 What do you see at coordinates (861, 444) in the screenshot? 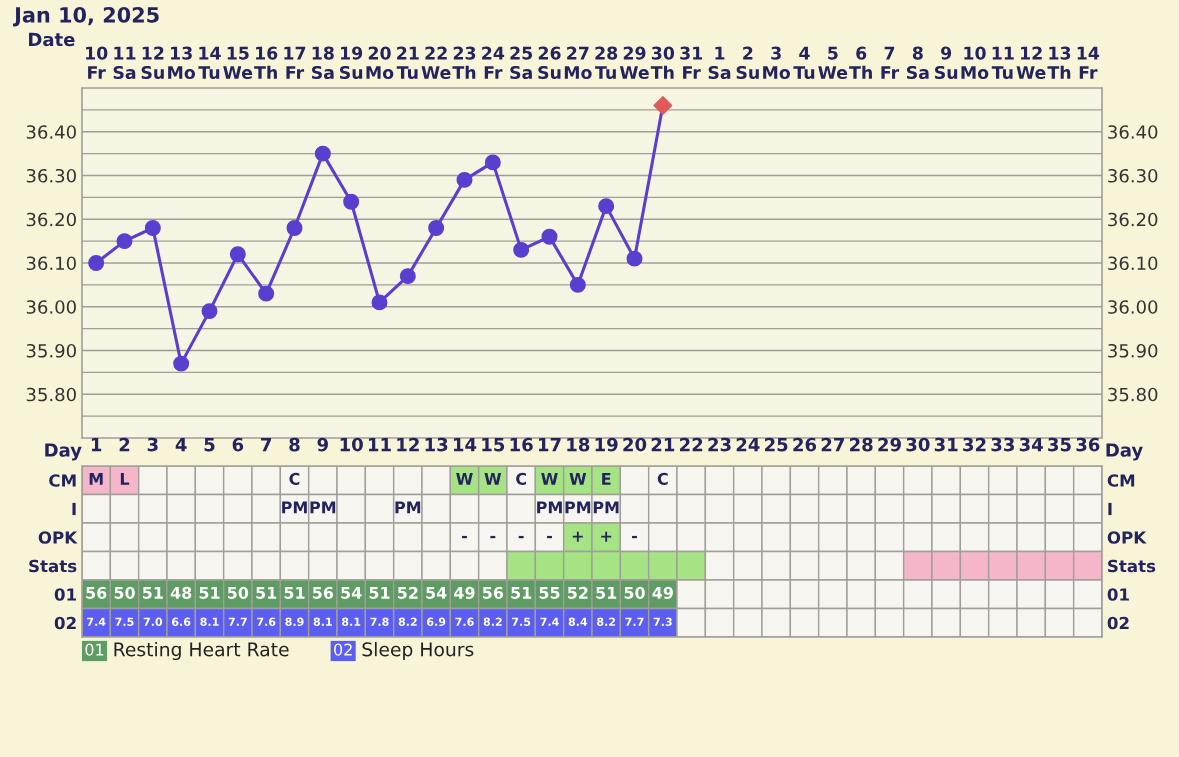
I see `x-tick-label: 28` at bounding box center [861, 444].